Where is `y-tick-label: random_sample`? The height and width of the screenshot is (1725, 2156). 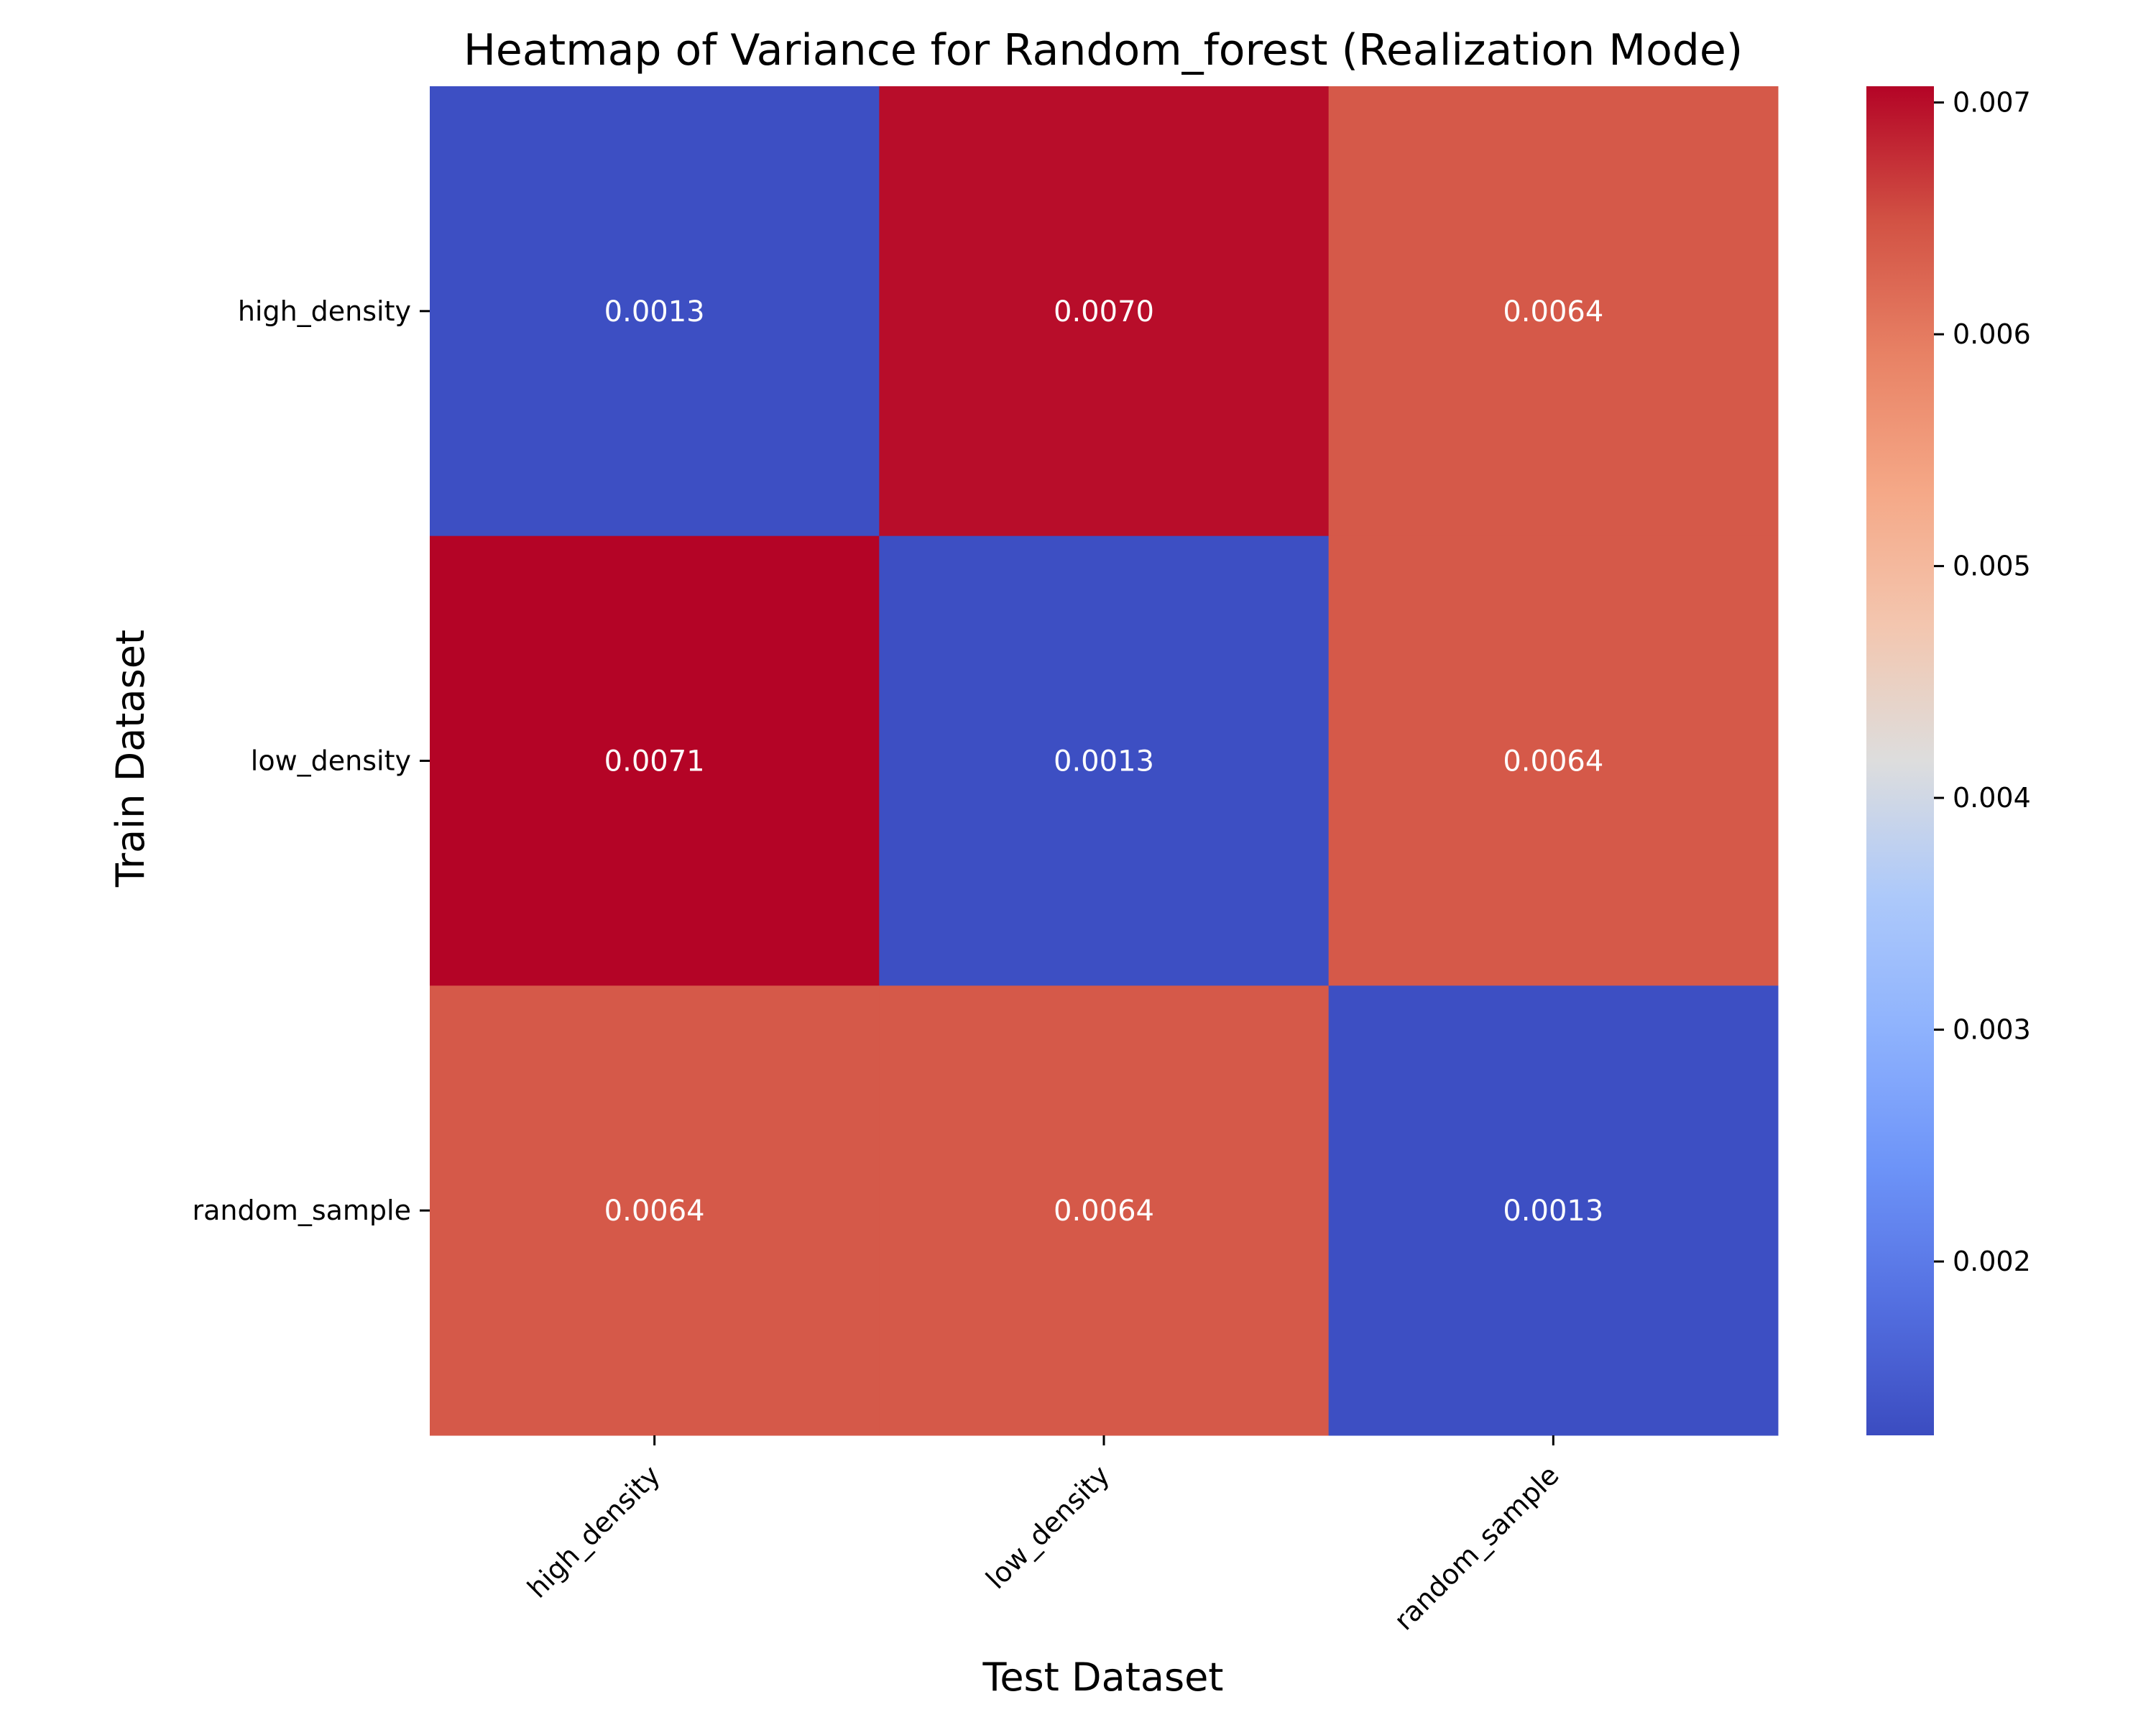 y-tick-label: random_sample is located at coordinates (301, 1210).